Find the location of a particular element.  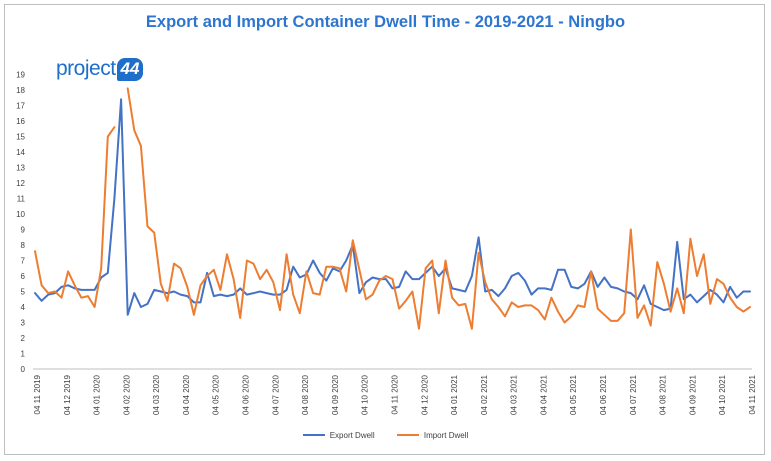

legend-item-import: Import Dwell is located at coordinates (432, 435).